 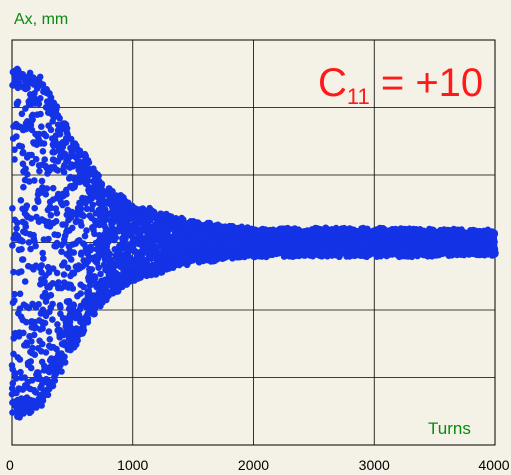 I want to click on y-axis-label: Ax, mm, so click(x=41, y=19).